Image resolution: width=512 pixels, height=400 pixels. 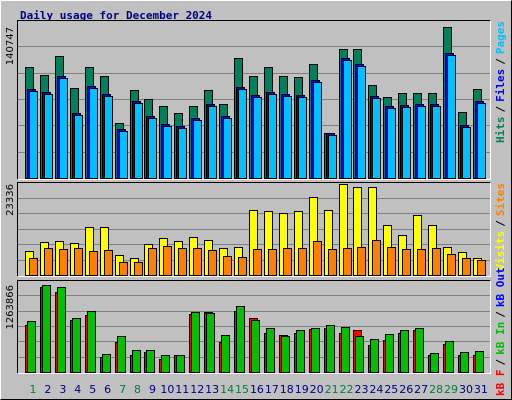 What do you see at coordinates (212, 389) in the screenshot?
I see `x-tick-label: 13` at bounding box center [212, 389].